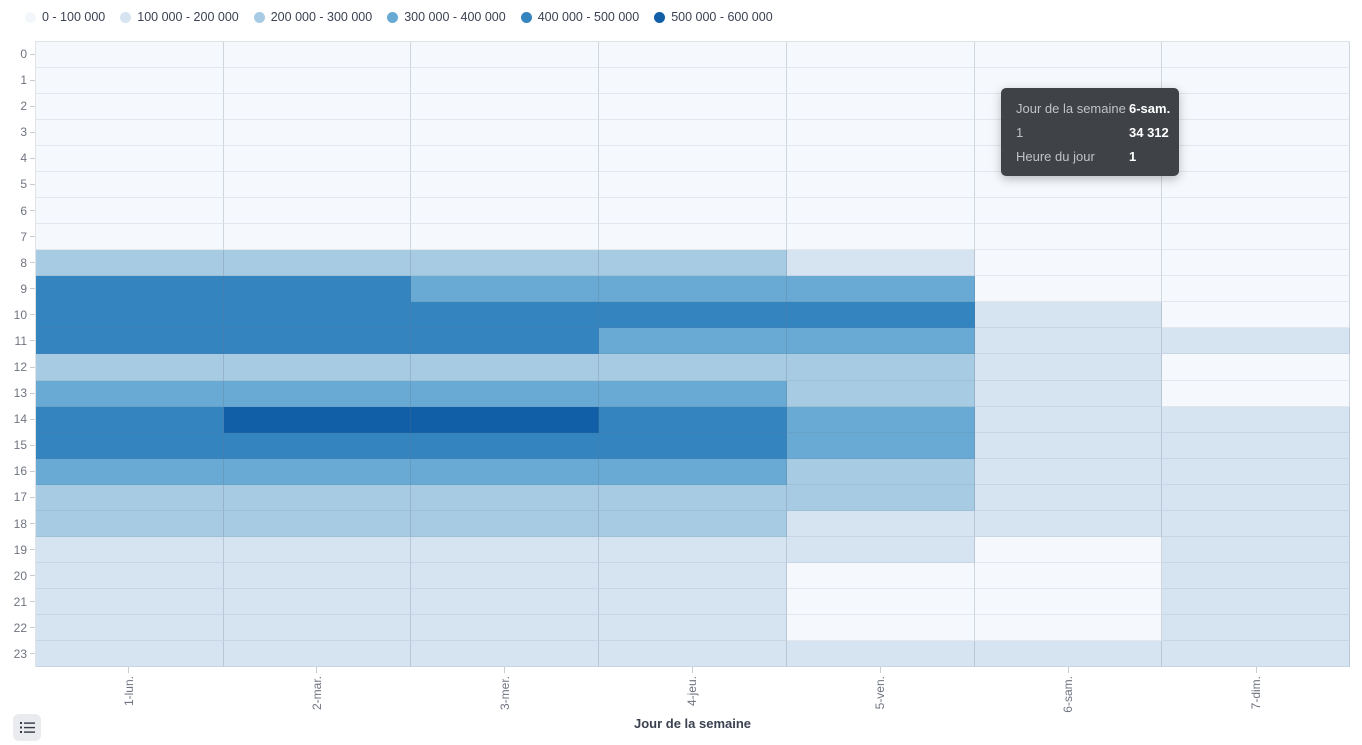  Describe the element at coordinates (179, 17) in the screenshot. I see `legend-item: 100 000 - 200 000` at that location.